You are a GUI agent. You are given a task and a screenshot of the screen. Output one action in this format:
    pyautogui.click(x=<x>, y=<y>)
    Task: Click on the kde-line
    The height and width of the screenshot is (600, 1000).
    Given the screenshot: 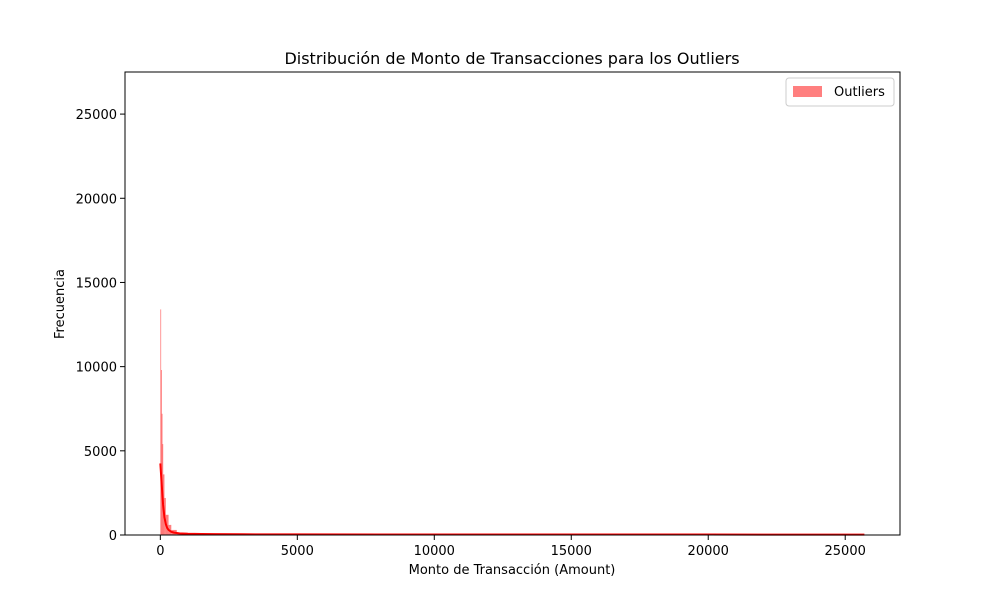 What is the action you would take?
    pyautogui.click(x=512, y=499)
    